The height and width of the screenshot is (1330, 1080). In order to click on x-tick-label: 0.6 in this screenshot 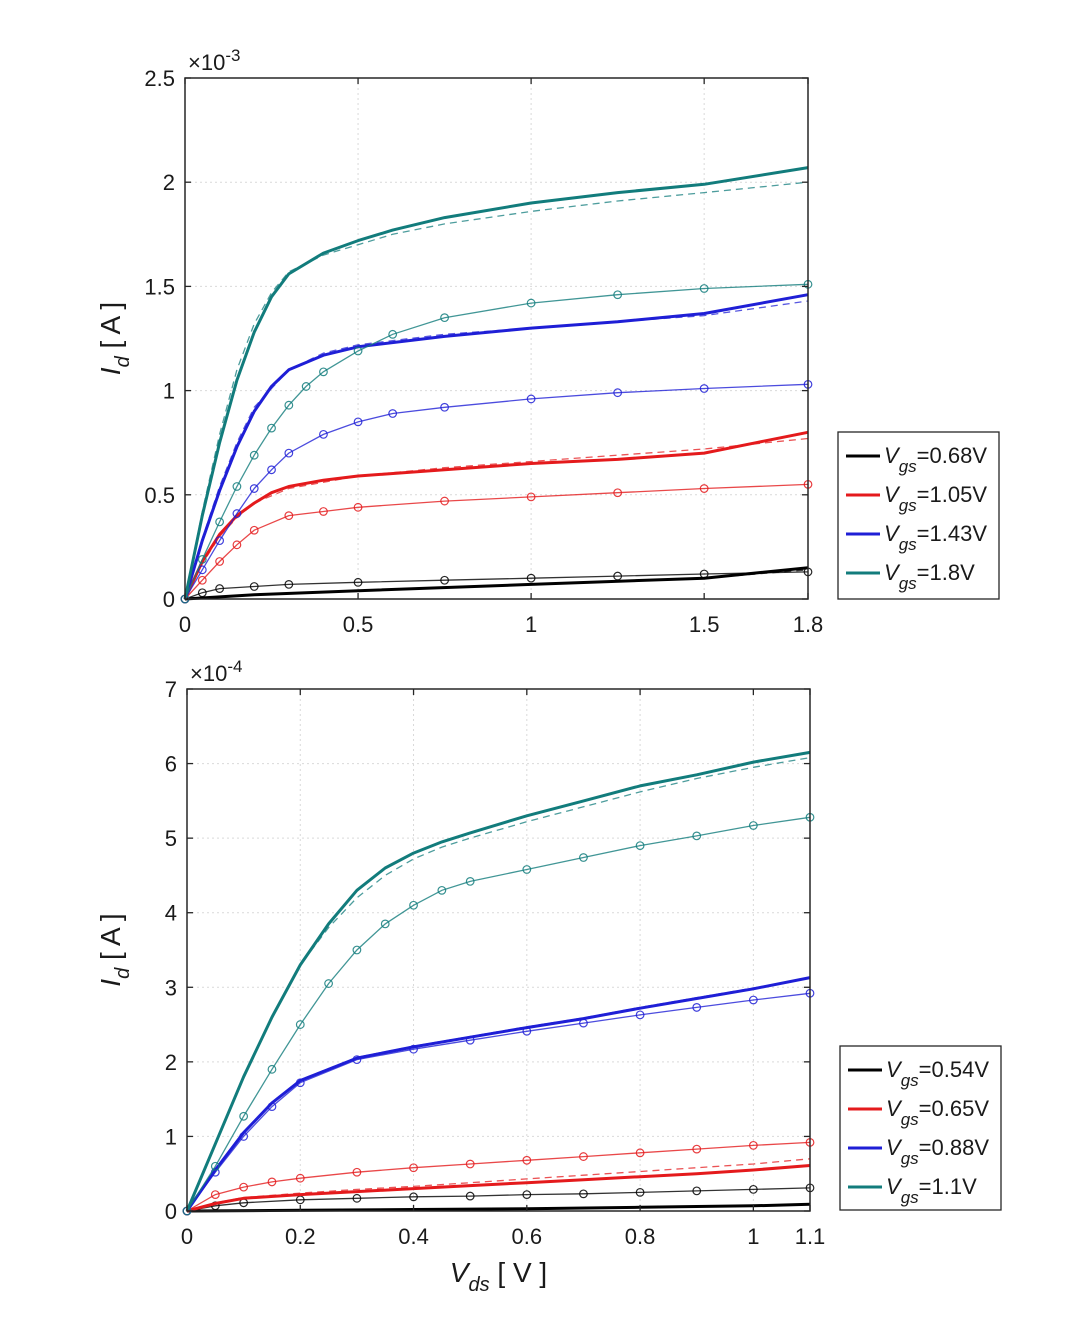, I will do `click(527, 1236)`.